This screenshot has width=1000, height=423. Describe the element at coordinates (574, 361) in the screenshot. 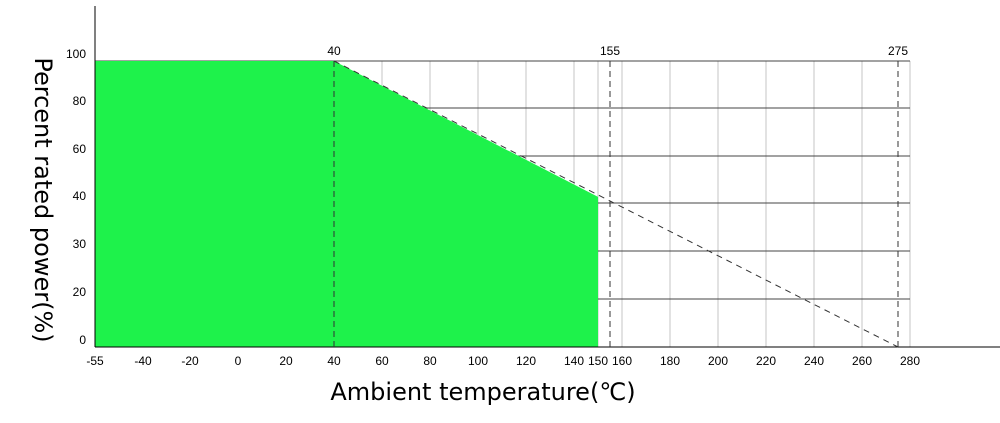

I see `x-tick-label: 140` at that location.